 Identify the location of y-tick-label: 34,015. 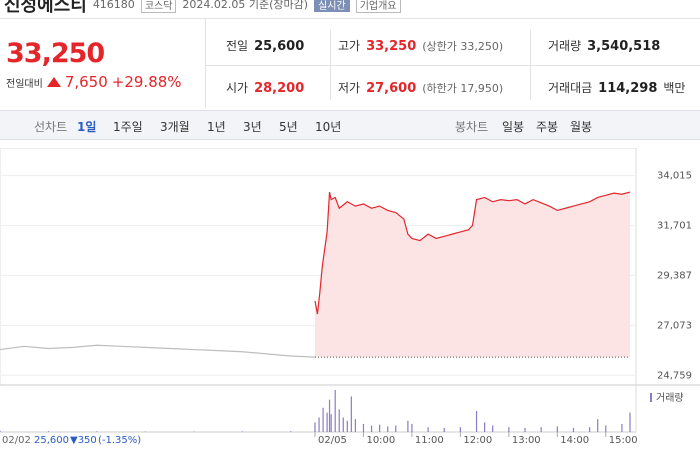
(674, 176).